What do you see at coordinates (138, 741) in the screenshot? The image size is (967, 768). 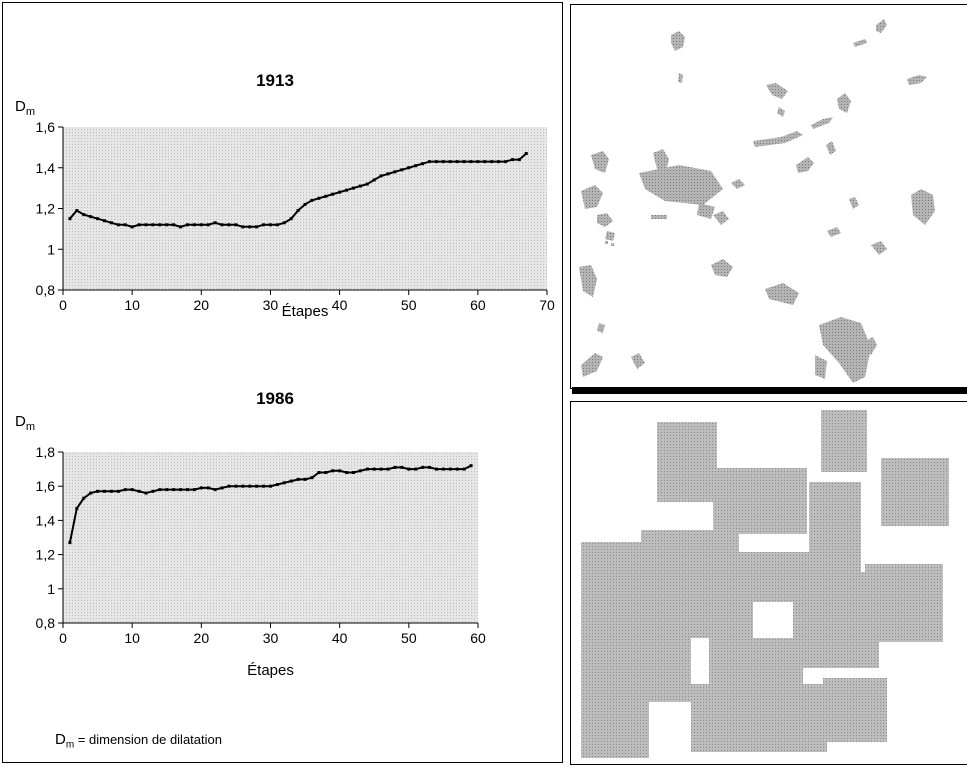 I see `footnote: Dm = dimension de dilatation` at bounding box center [138, 741].